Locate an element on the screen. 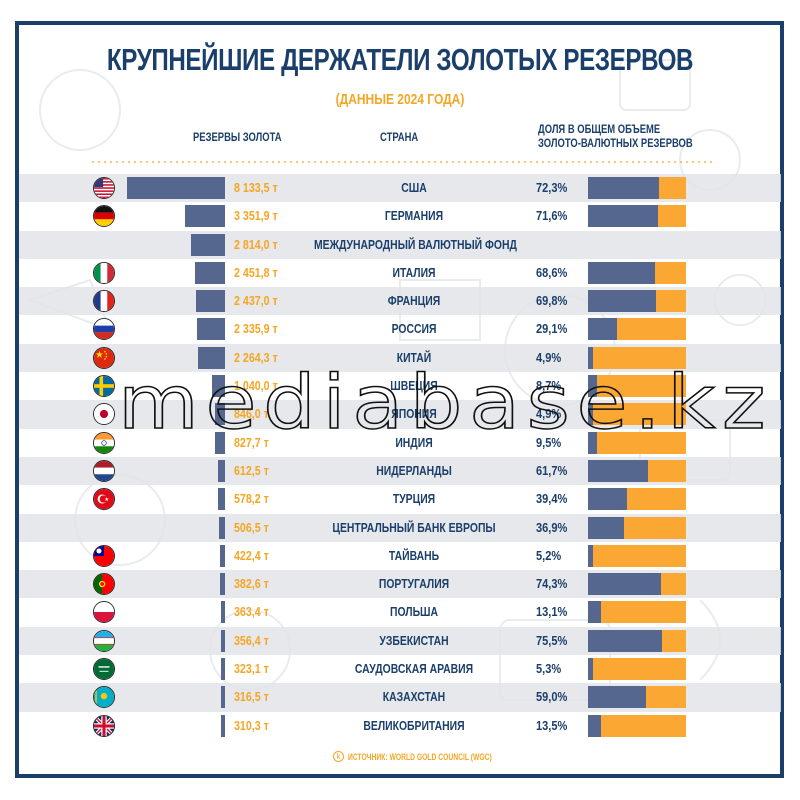  share-value: 61,7% is located at coordinates (552, 470).